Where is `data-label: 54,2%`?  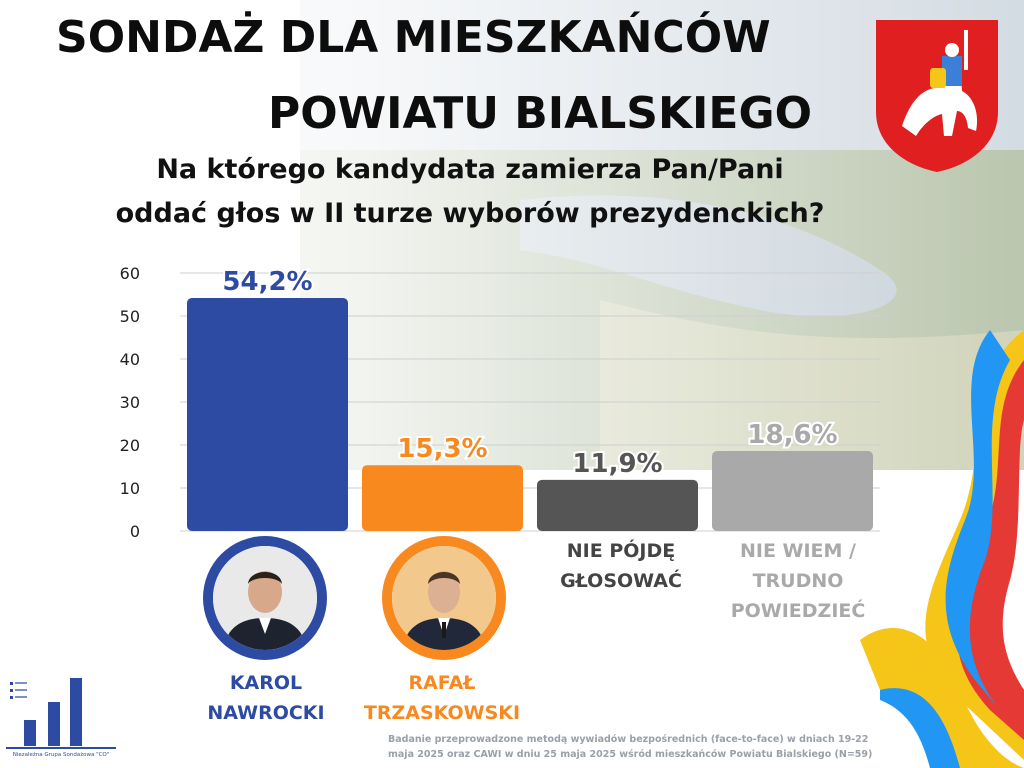
data-label: 54,2% is located at coordinates (267, 282).